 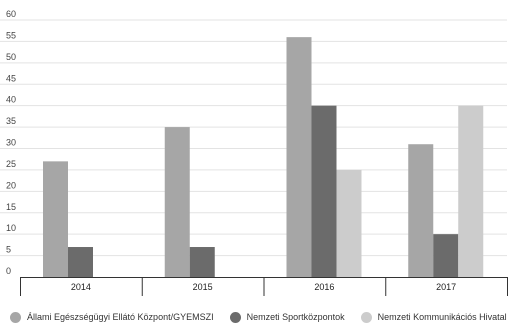 I want to click on legend-item: Nemzeti Kommunikációs Hivatal, so click(x=433, y=317).